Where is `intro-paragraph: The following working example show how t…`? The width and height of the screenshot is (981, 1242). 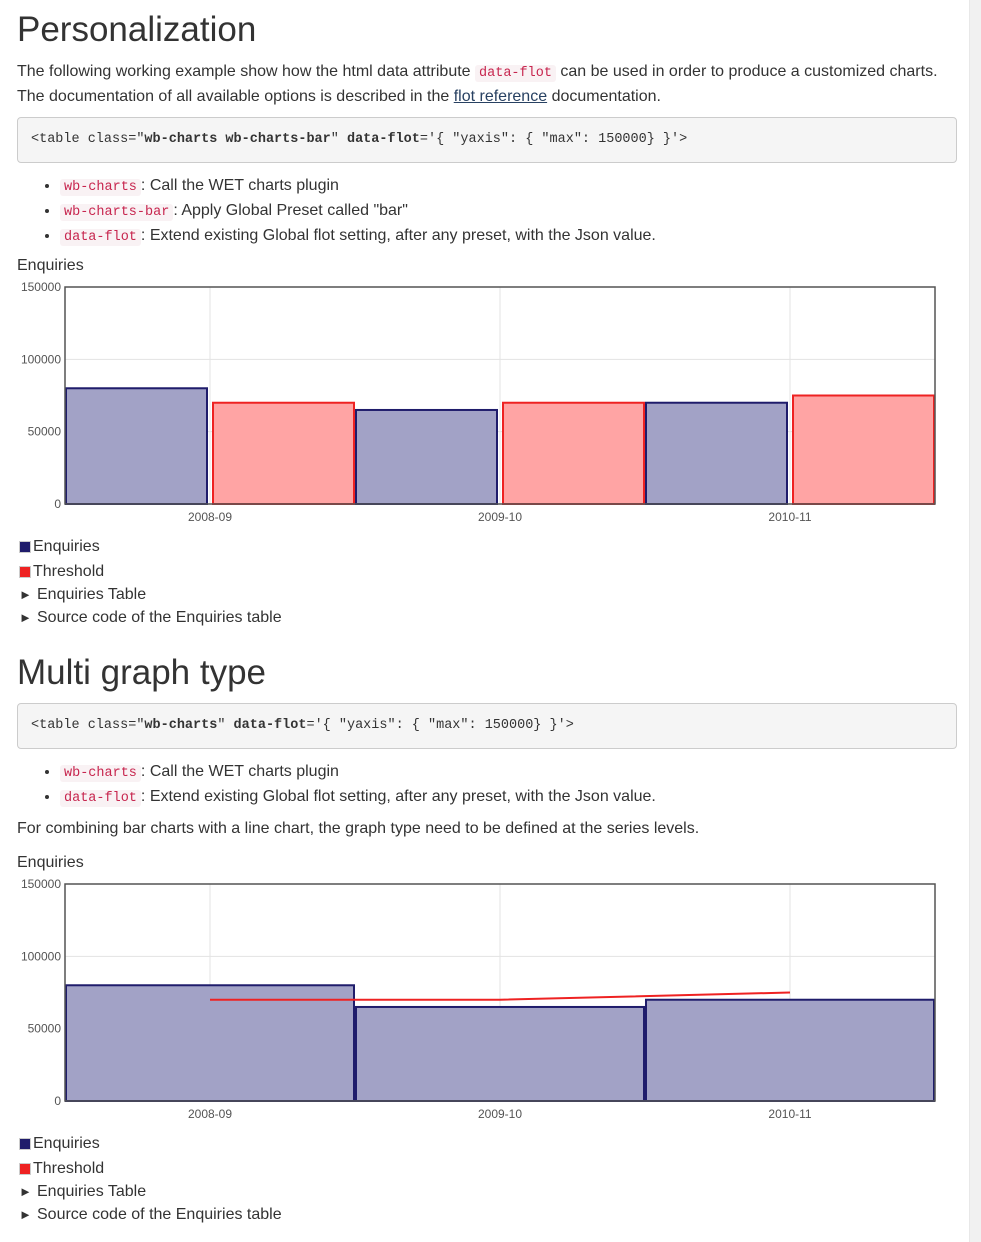
intro-paragraph: The following working example show how t… is located at coordinates (487, 84).